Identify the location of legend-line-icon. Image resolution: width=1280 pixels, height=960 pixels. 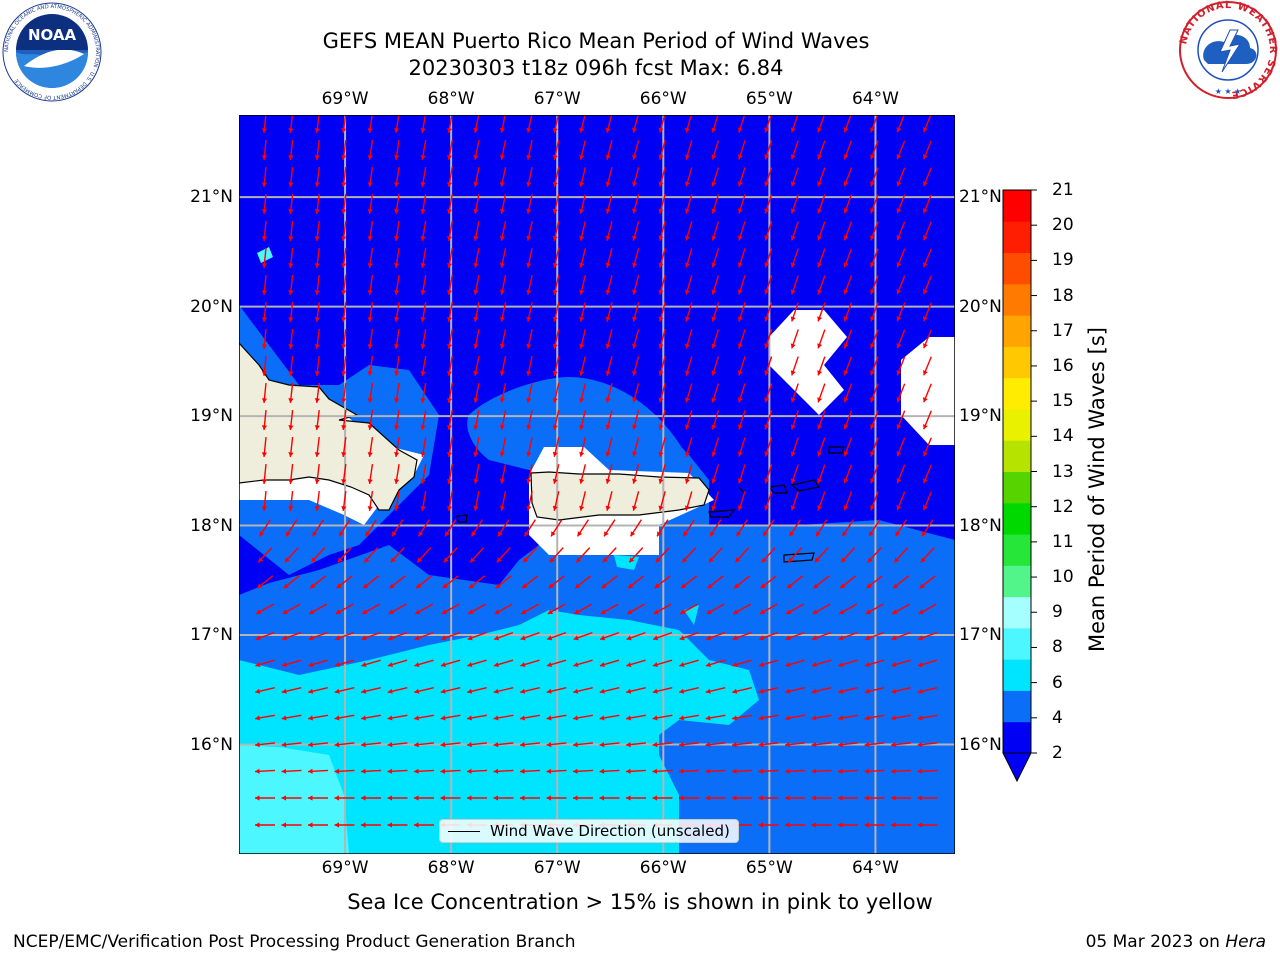
(464, 831).